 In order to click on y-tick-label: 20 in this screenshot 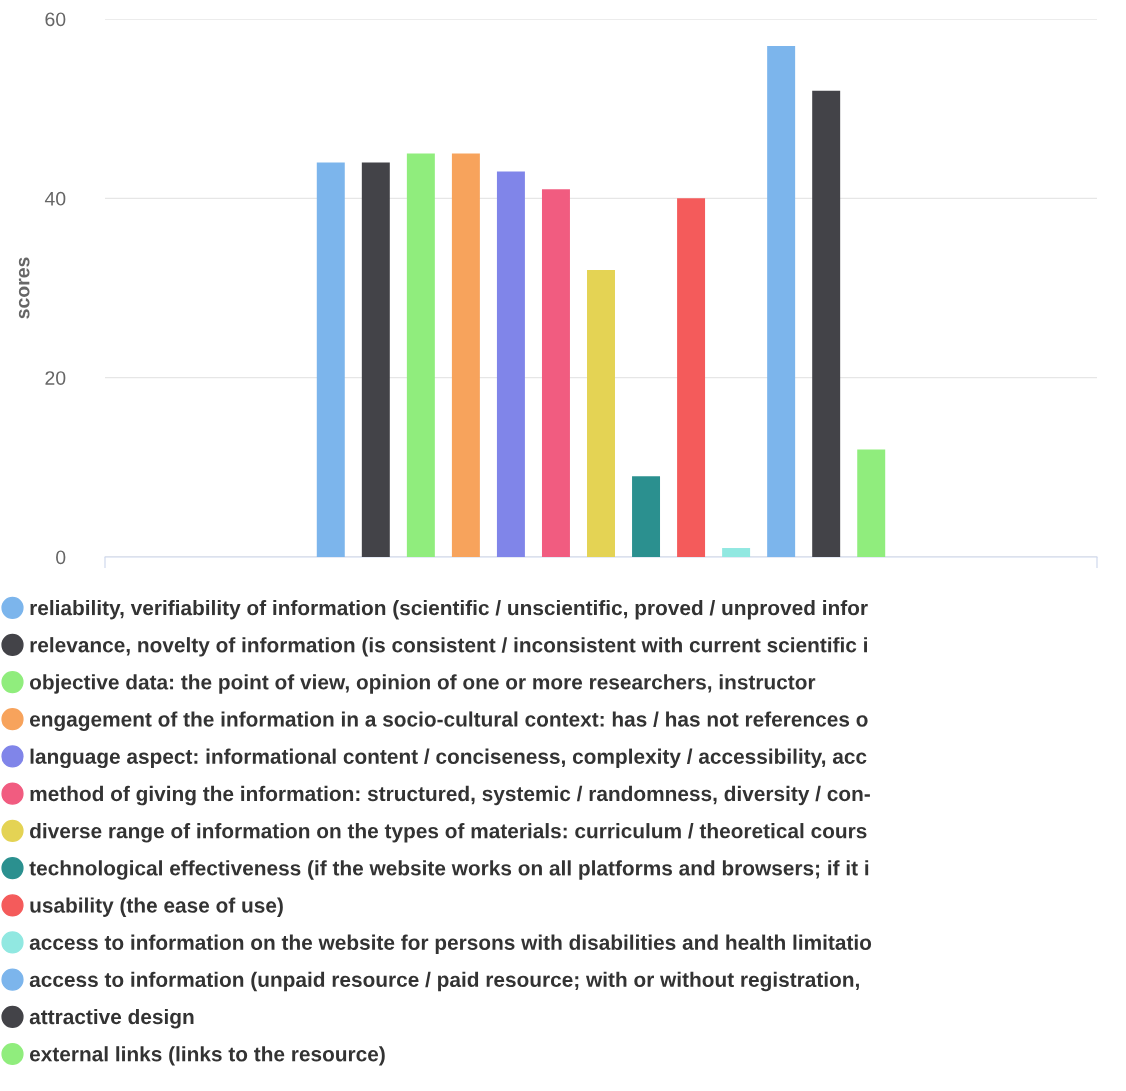, I will do `click(55, 378)`.